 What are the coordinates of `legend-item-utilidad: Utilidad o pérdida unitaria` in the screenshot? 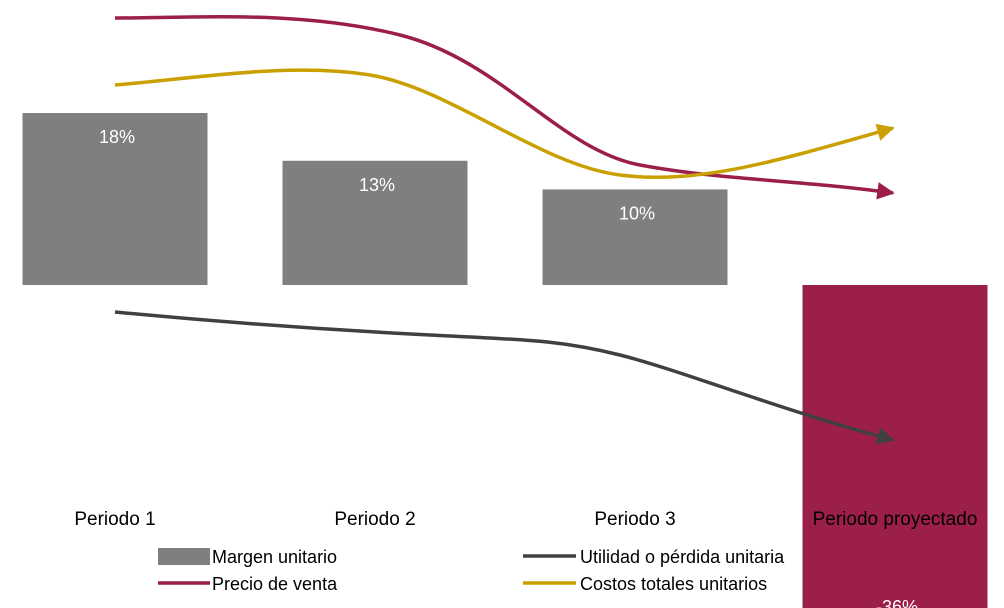 It's located at (654, 557).